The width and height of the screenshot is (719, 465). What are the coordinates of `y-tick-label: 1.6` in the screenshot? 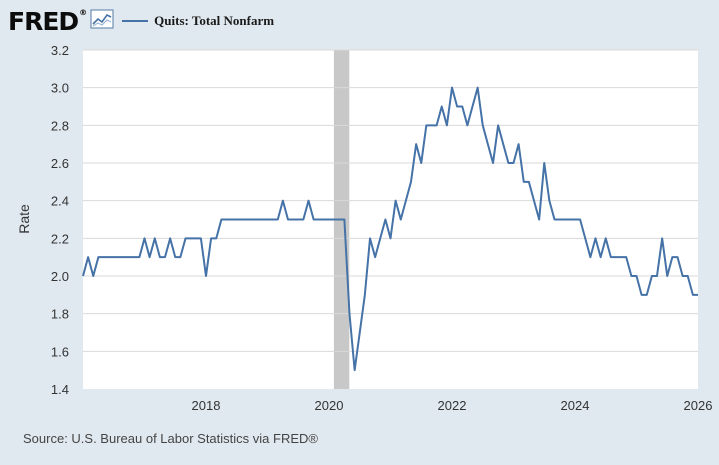 It's located at (60, 351).